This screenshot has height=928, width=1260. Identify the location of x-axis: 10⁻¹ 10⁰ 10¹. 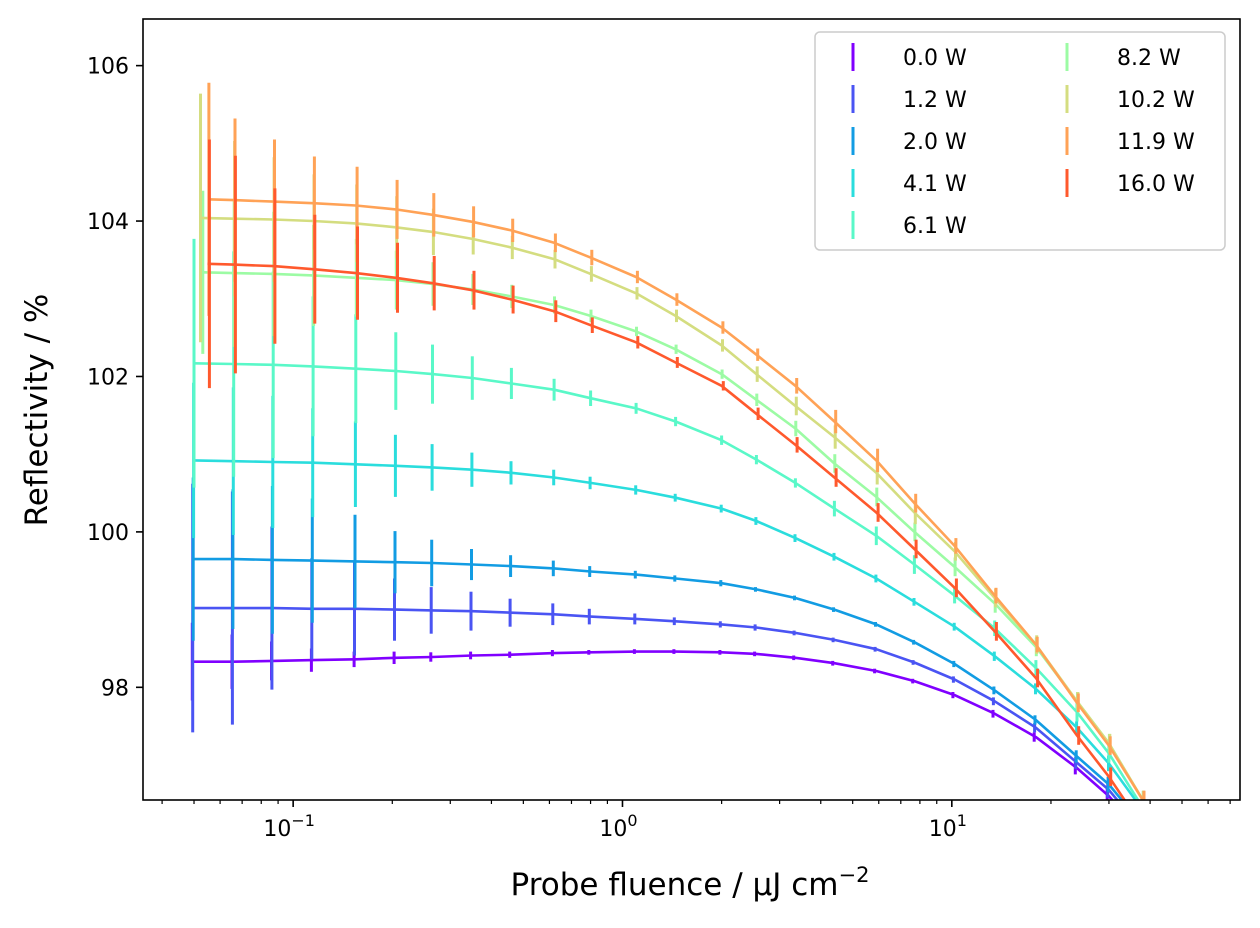
(696, 821).